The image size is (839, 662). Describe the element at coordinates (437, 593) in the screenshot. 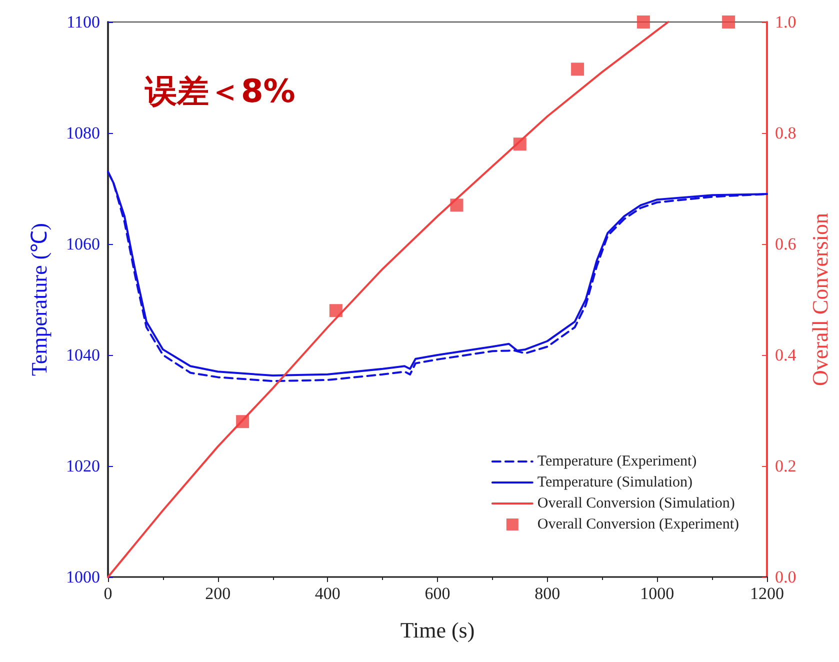

I see `x-tick-label: 600` at that location.